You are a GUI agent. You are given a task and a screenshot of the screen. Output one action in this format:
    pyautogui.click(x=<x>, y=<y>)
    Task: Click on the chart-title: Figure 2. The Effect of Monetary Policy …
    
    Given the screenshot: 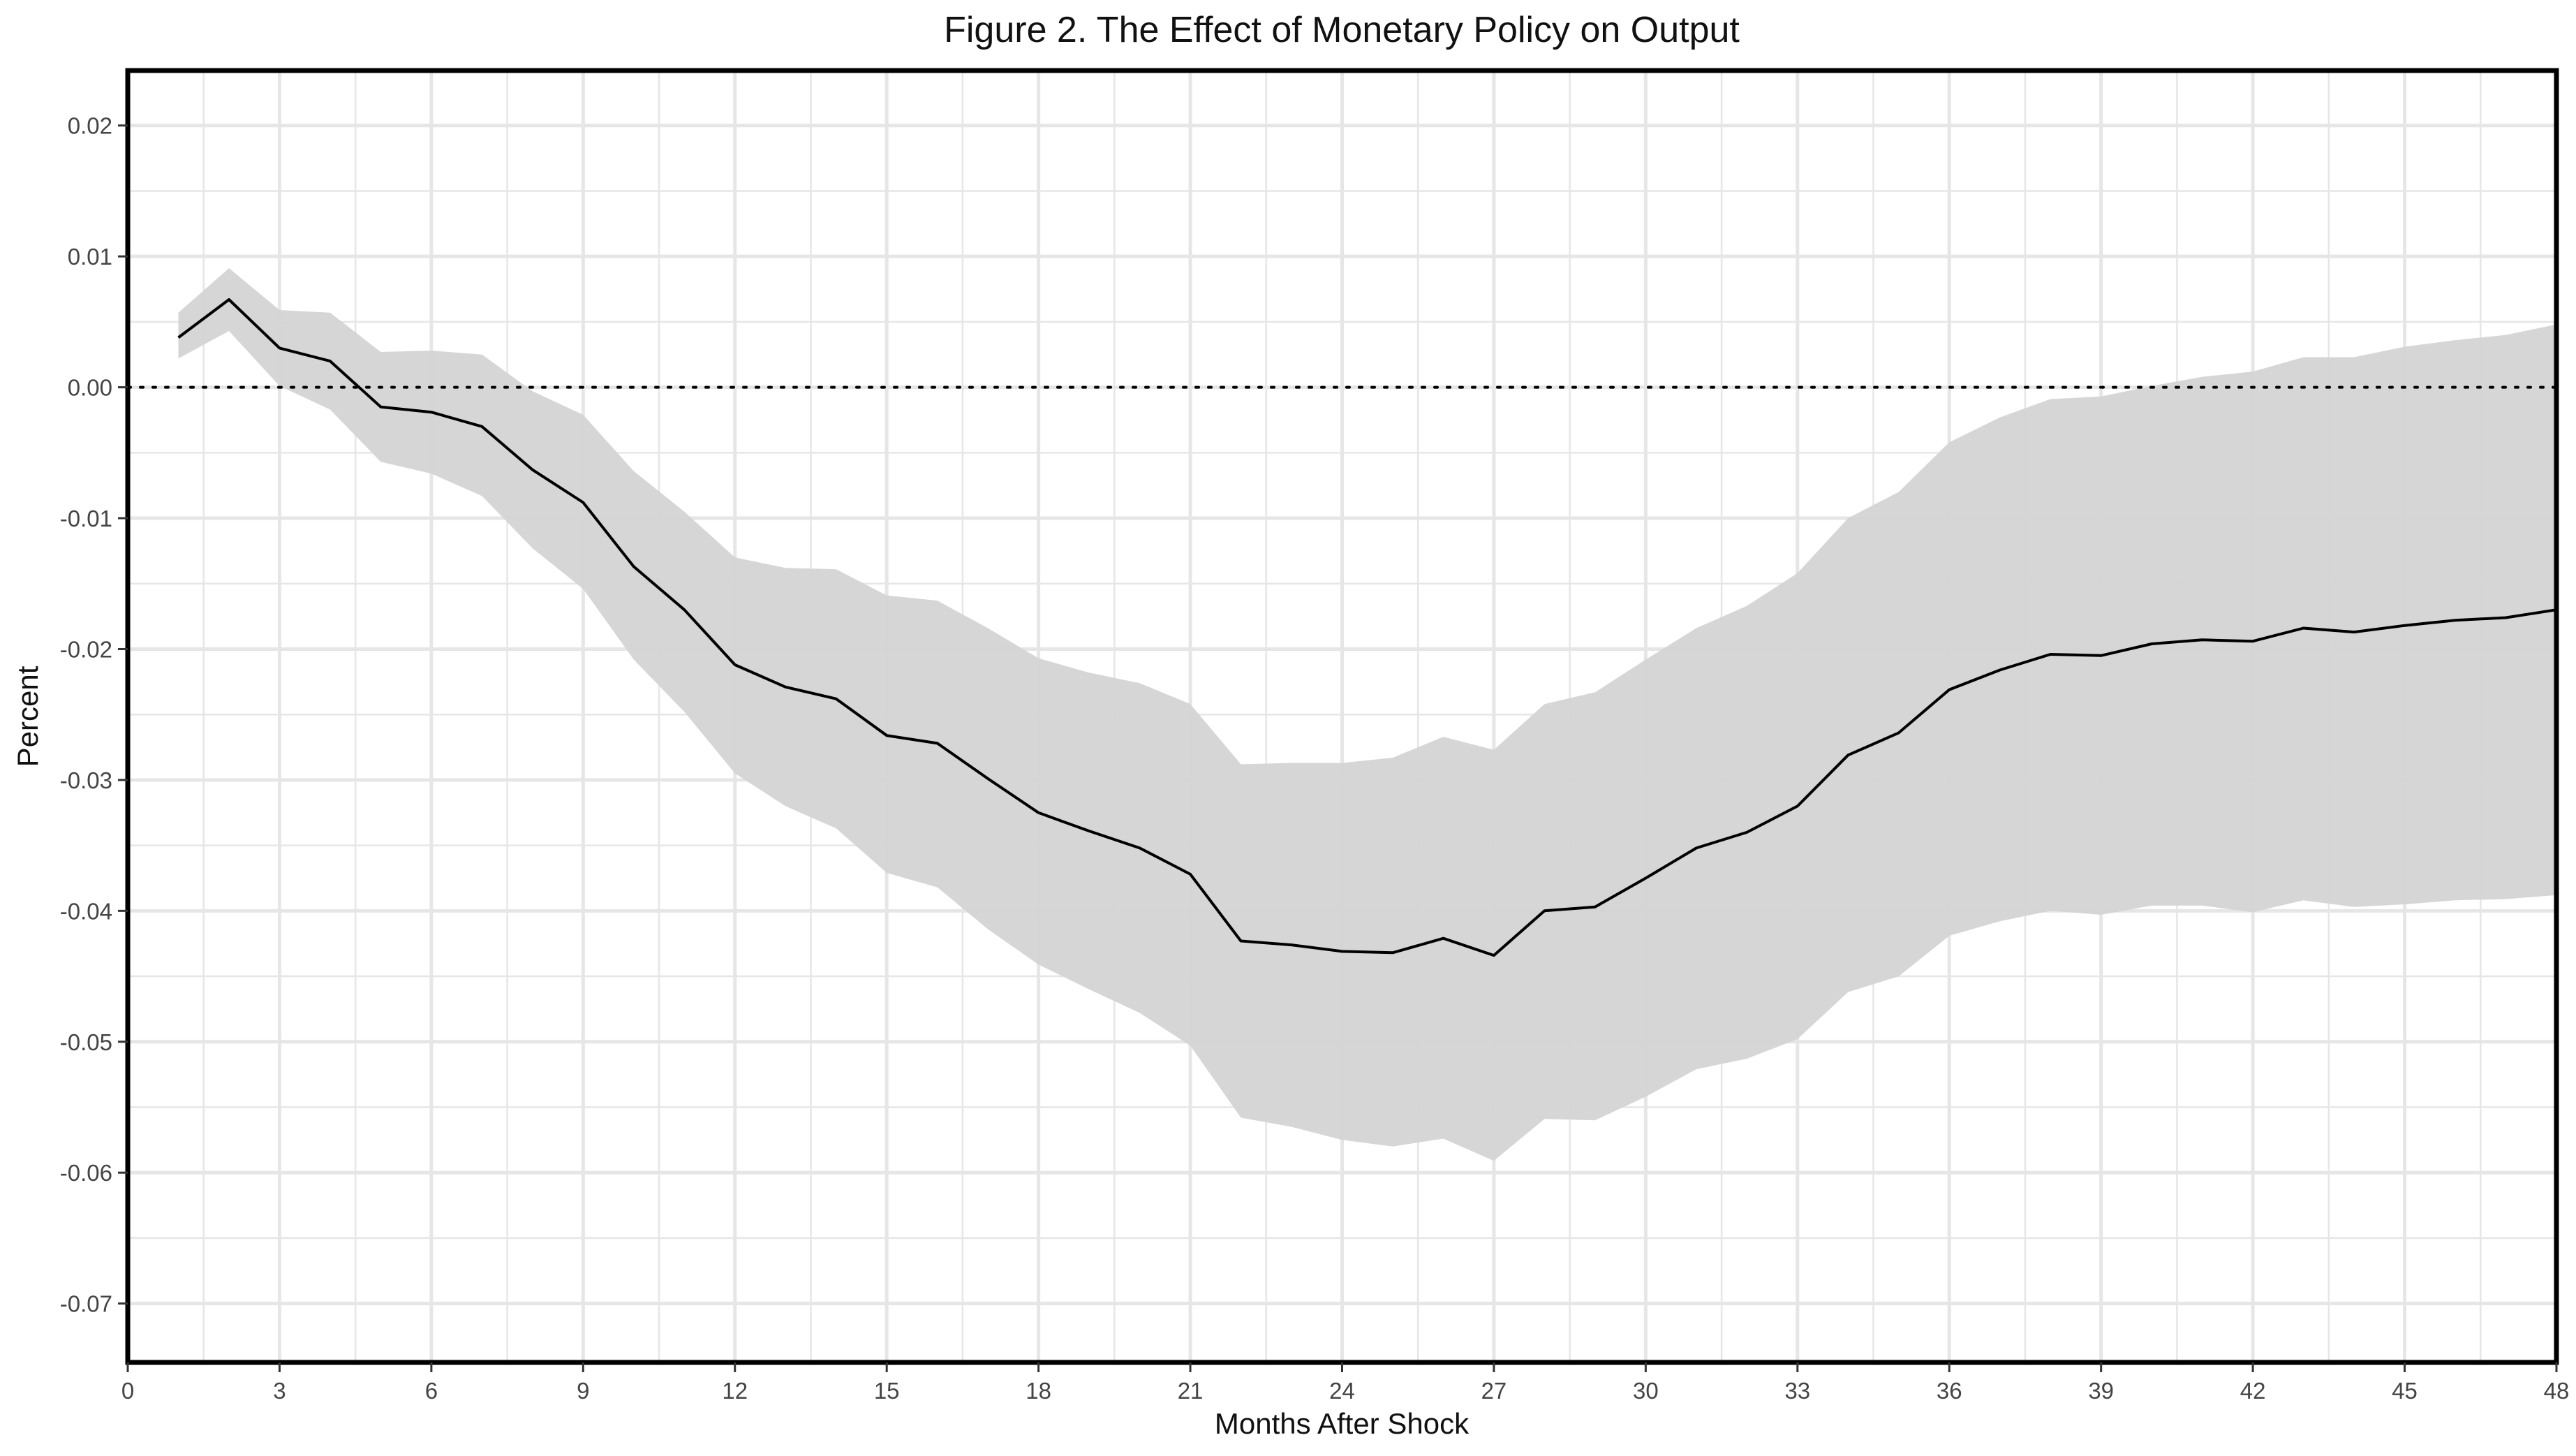 What is the action you would take?
    pyautogui.click(x=1342, y=30)
    